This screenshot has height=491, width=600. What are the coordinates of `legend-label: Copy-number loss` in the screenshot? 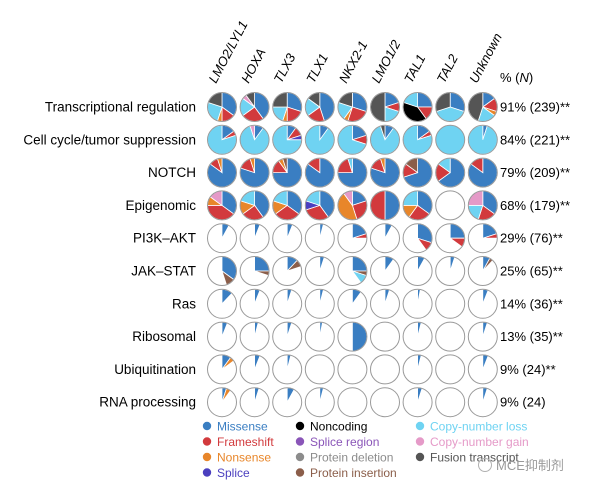 It's located at (478, 426).